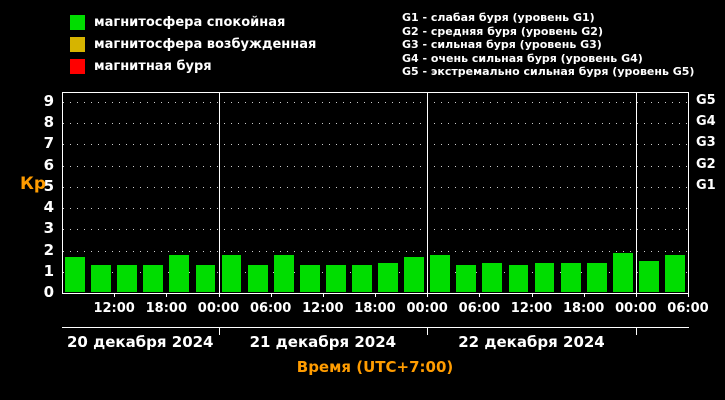  What do you see at coordinates (48, 164) in the screenshot?
I see `y-axis-tick-label: 6` at bounding box center [48, 164].